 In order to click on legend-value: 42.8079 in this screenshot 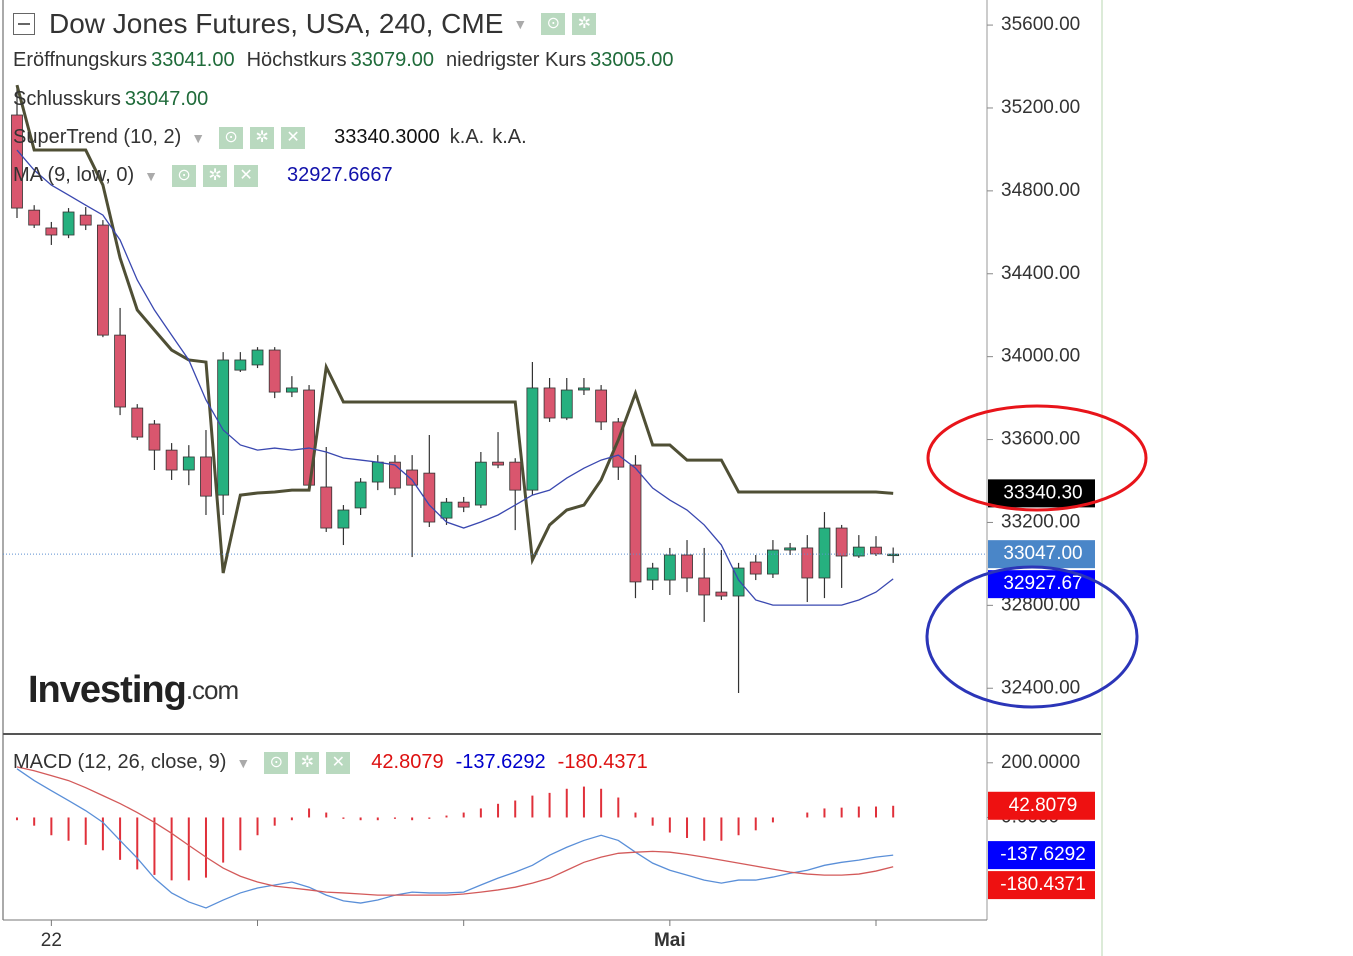, I will do `click(407, 762)`.